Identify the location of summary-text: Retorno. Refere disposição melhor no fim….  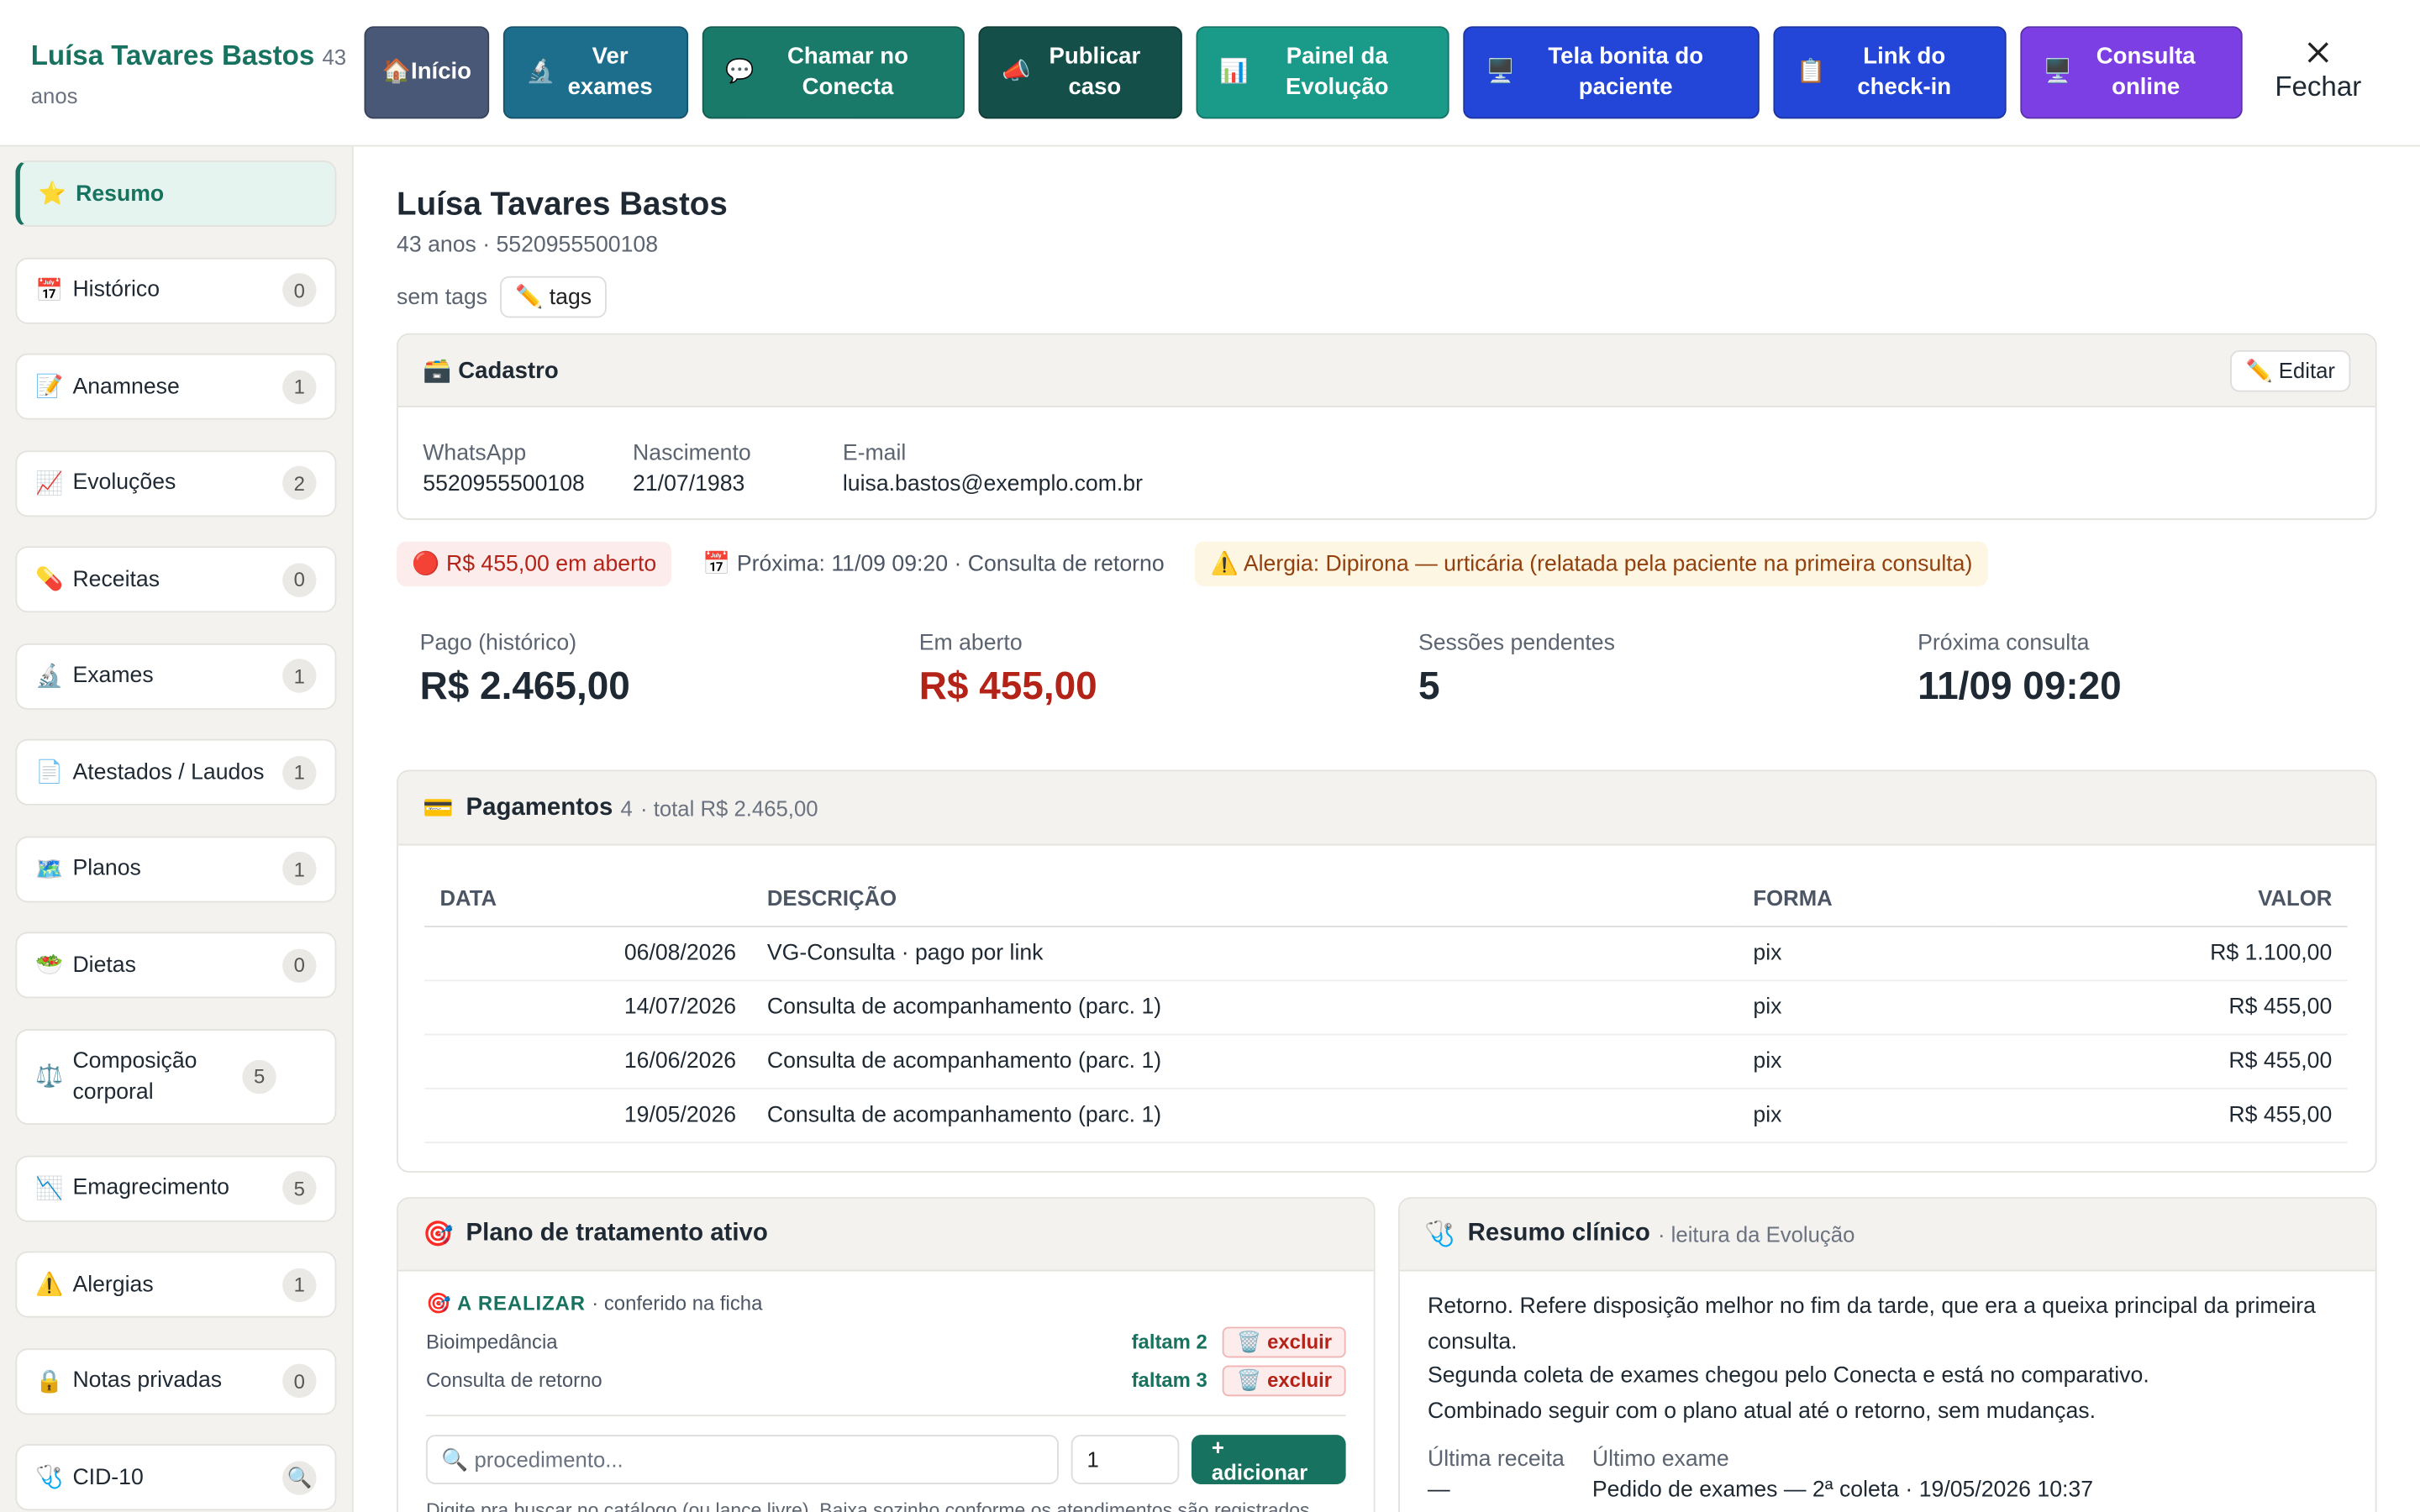
(1887, 1349).